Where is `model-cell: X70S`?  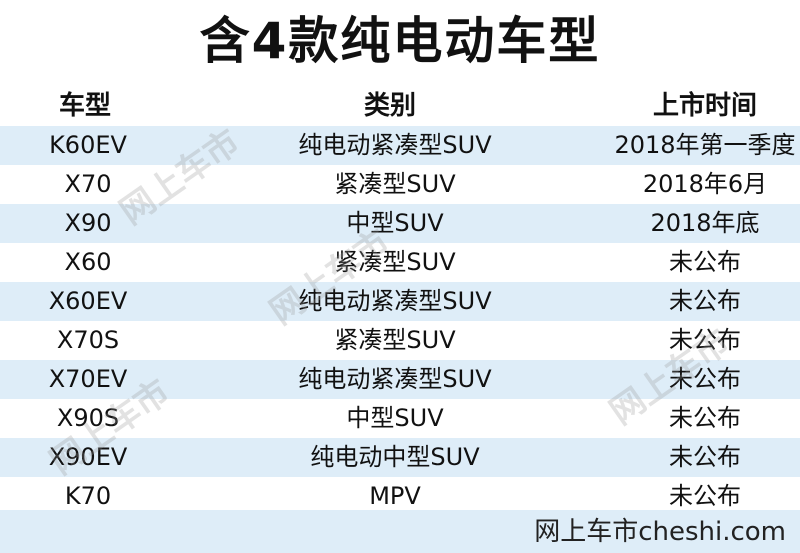 model-cell: X70S is located at coordinates (88, 340).